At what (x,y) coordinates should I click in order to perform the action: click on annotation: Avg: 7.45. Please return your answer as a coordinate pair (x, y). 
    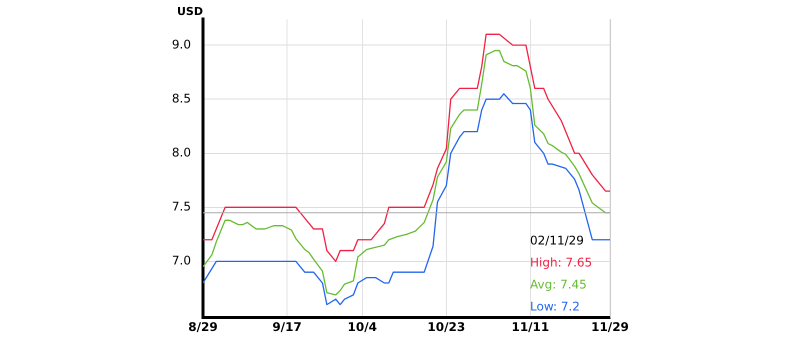
    Looking at the image, I should click on (558, 285).